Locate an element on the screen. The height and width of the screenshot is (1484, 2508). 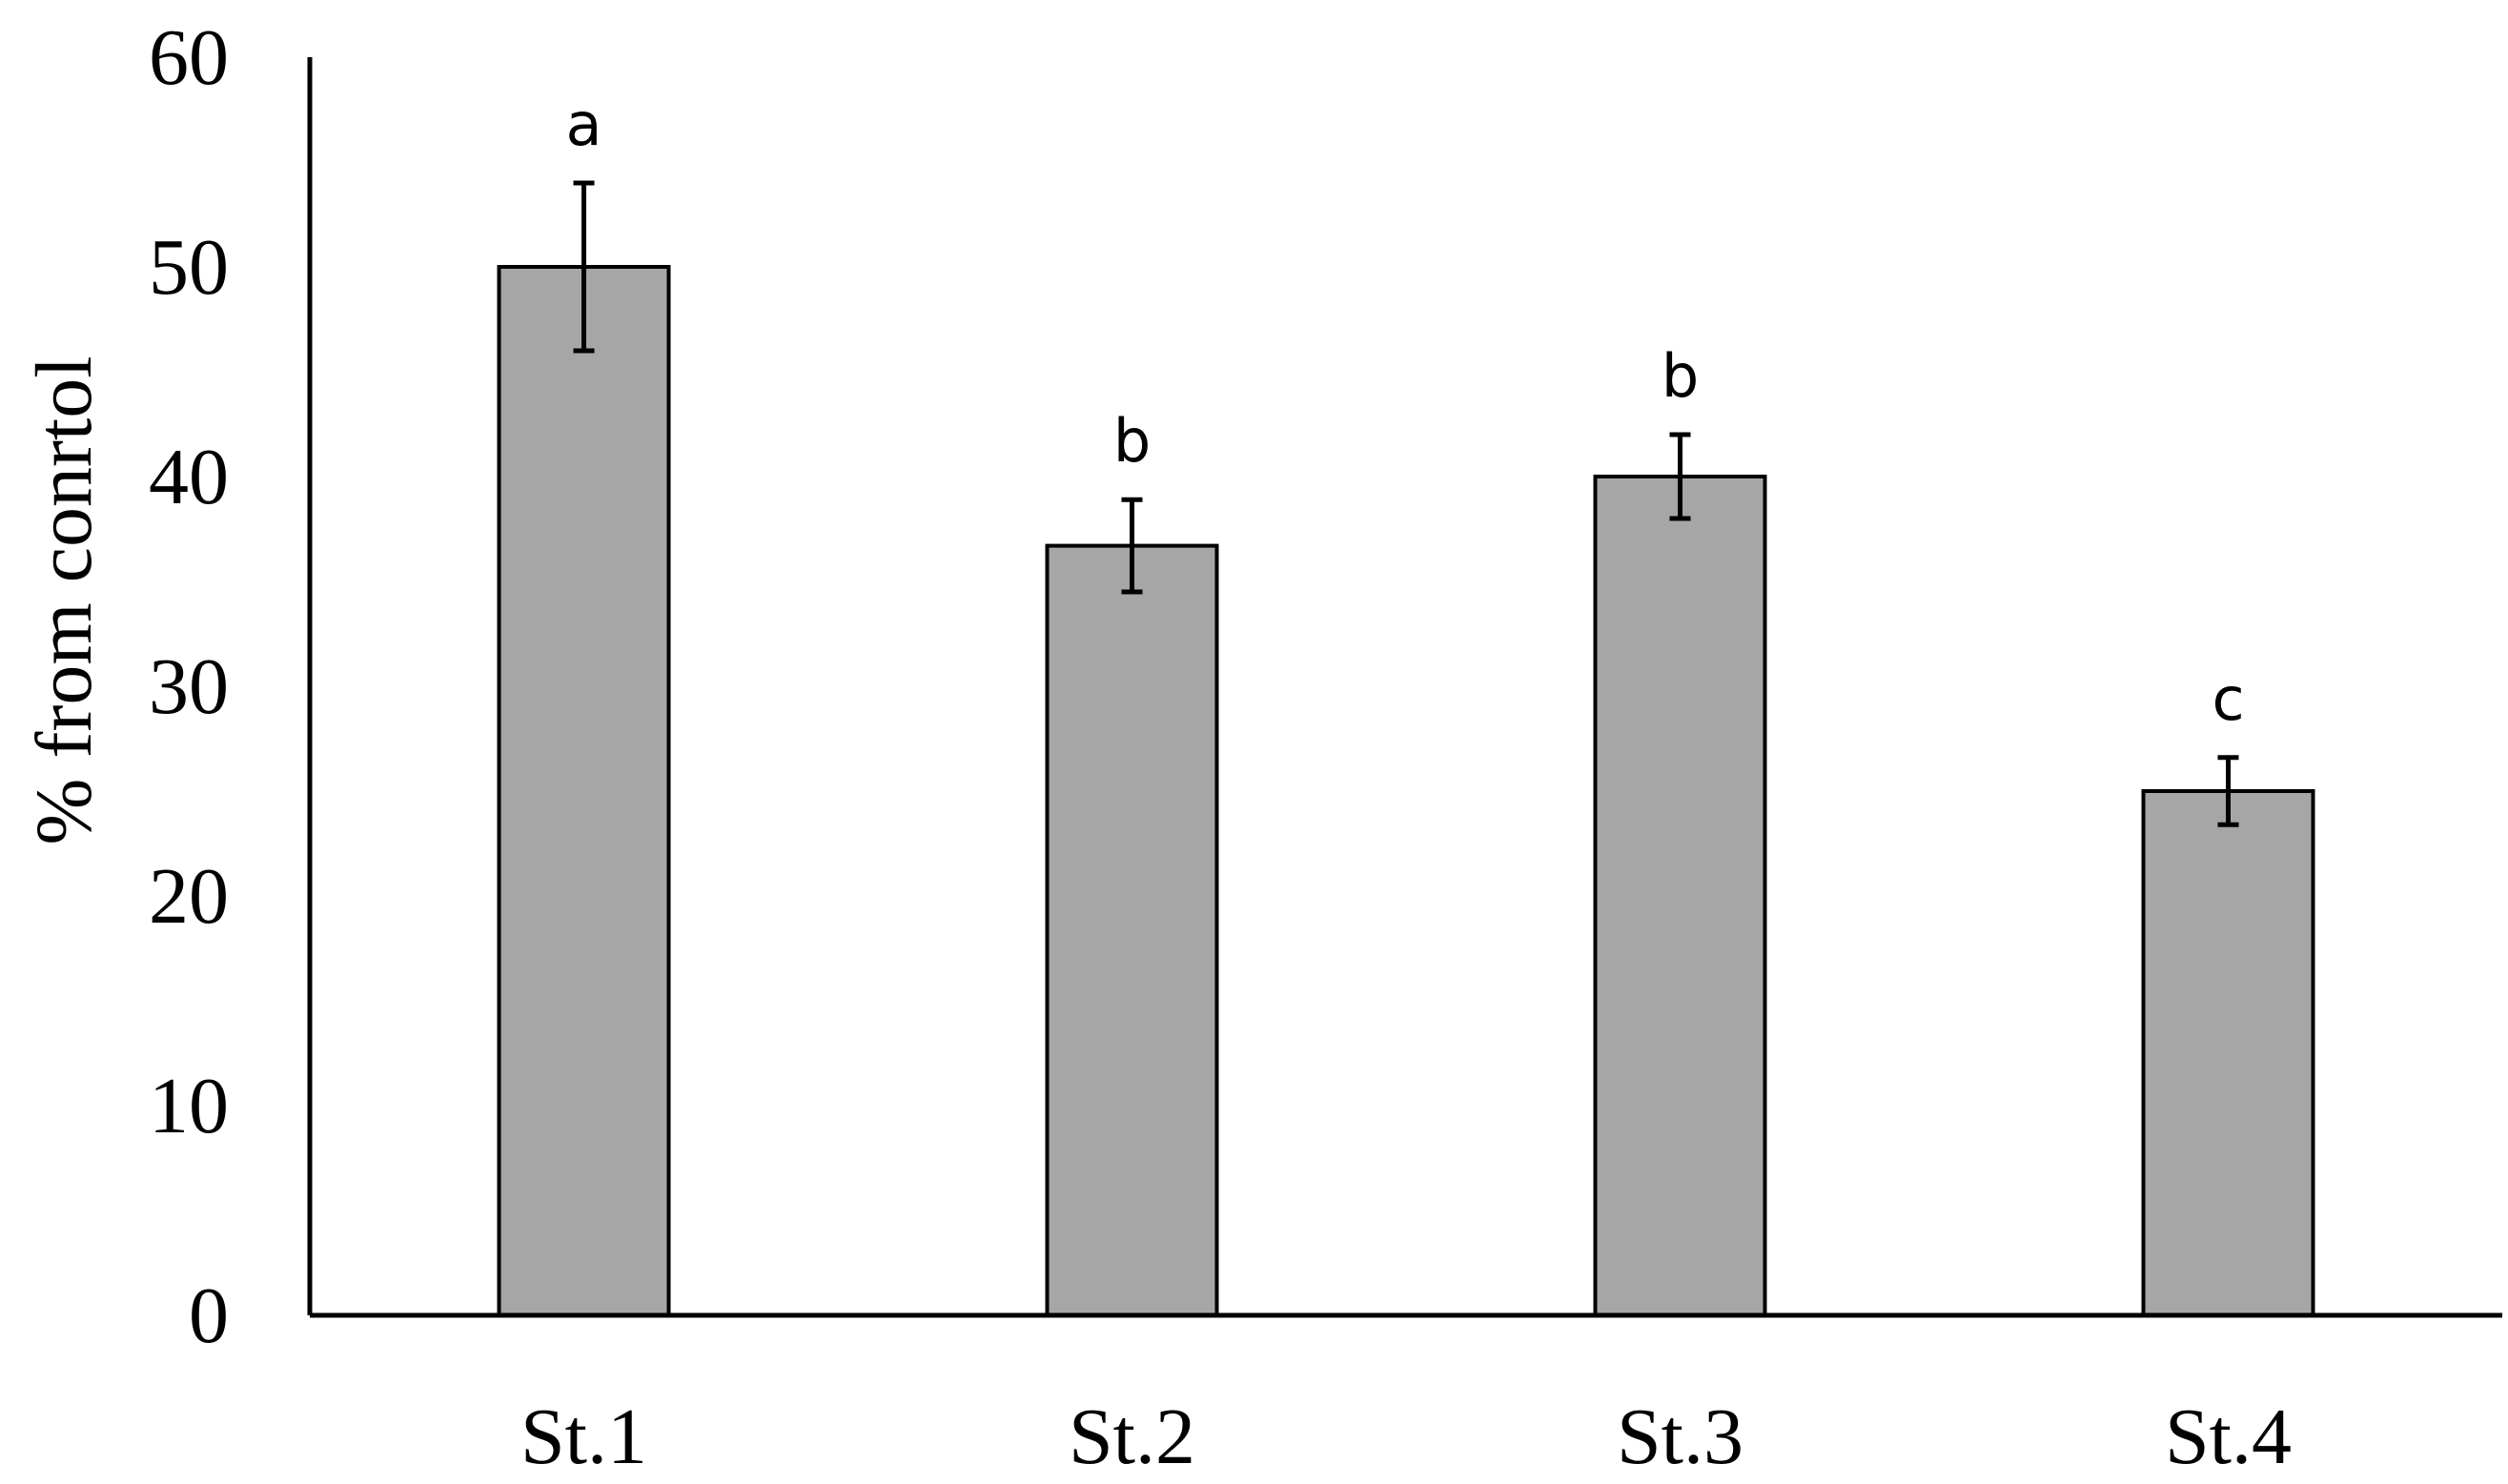
y-tick-label: 50 is located at coordinates (189, 267).